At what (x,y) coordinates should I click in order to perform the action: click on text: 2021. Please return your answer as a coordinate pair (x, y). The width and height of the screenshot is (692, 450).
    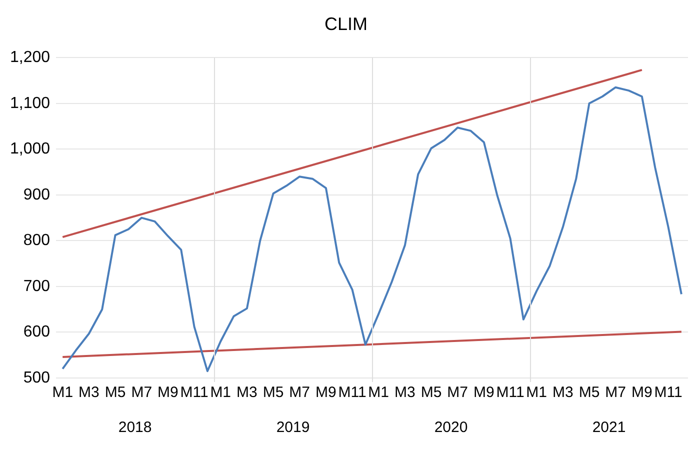
    Looking at the image, I should click on (609, 427).